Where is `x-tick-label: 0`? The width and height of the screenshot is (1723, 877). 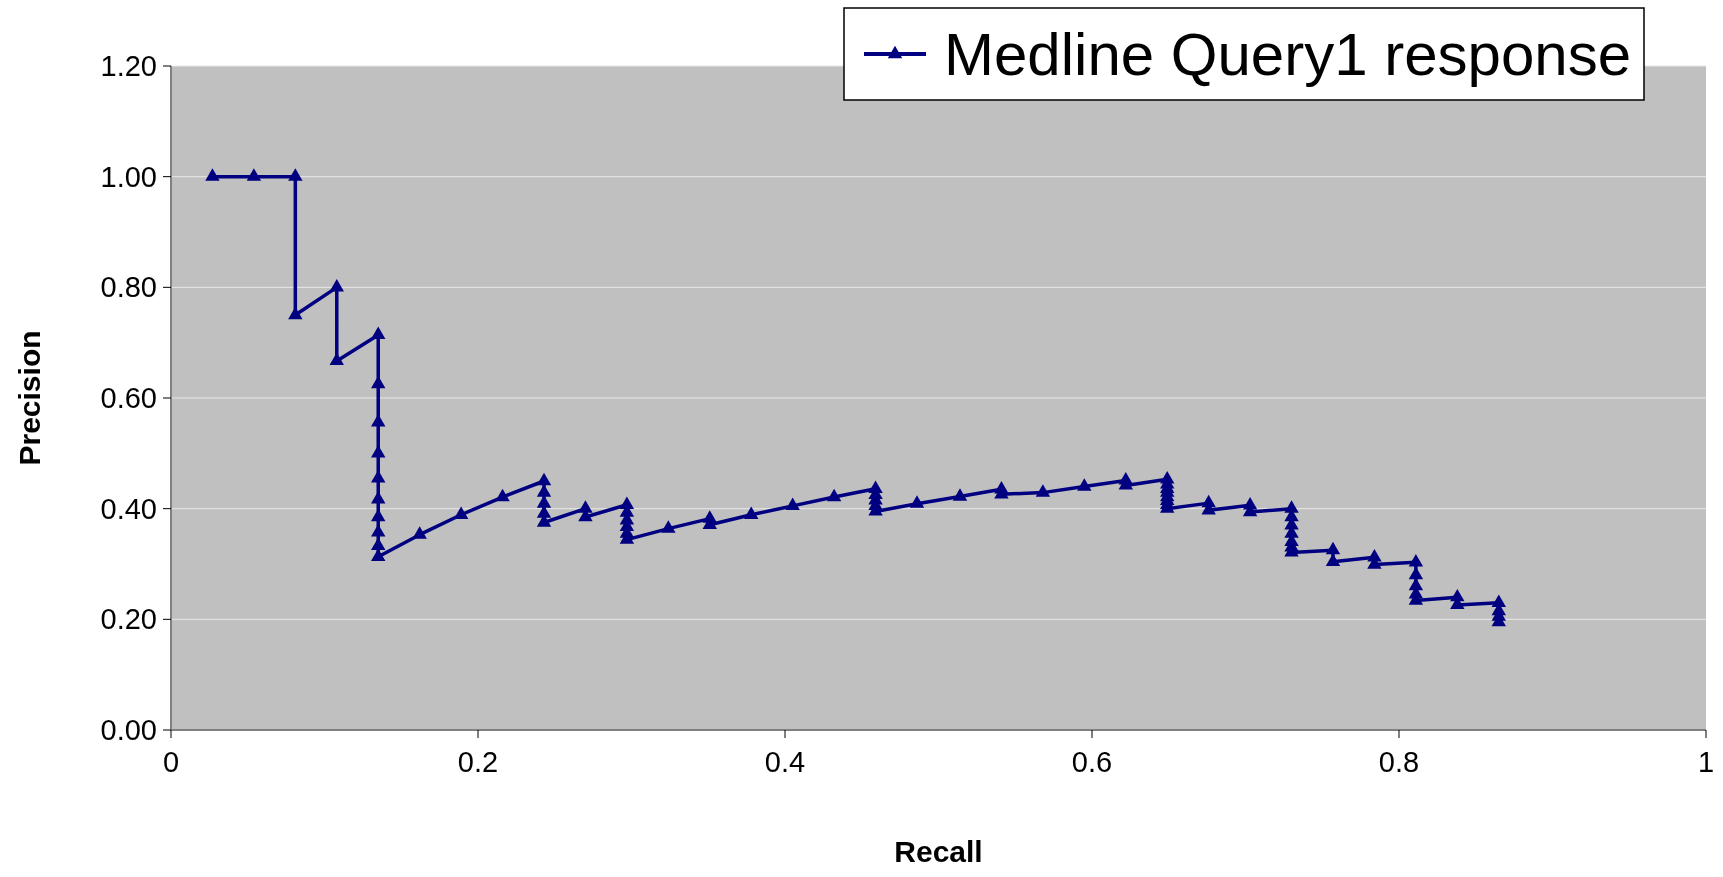
x-tick-label: 0 is located at coordinates (171, 762).